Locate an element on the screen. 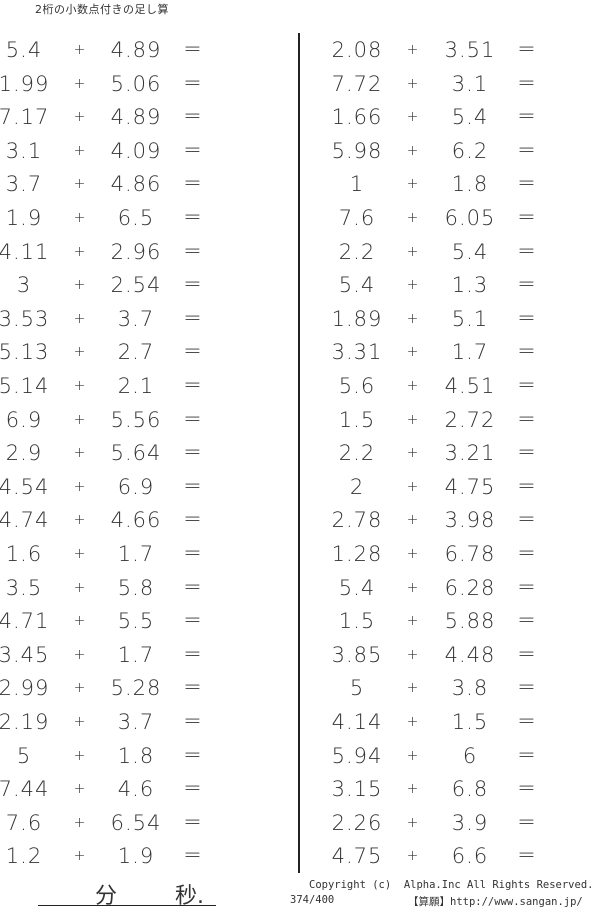 This screenshot has height=910, width=600. operand-2: 2.54 is located at coordinates (136, 285).